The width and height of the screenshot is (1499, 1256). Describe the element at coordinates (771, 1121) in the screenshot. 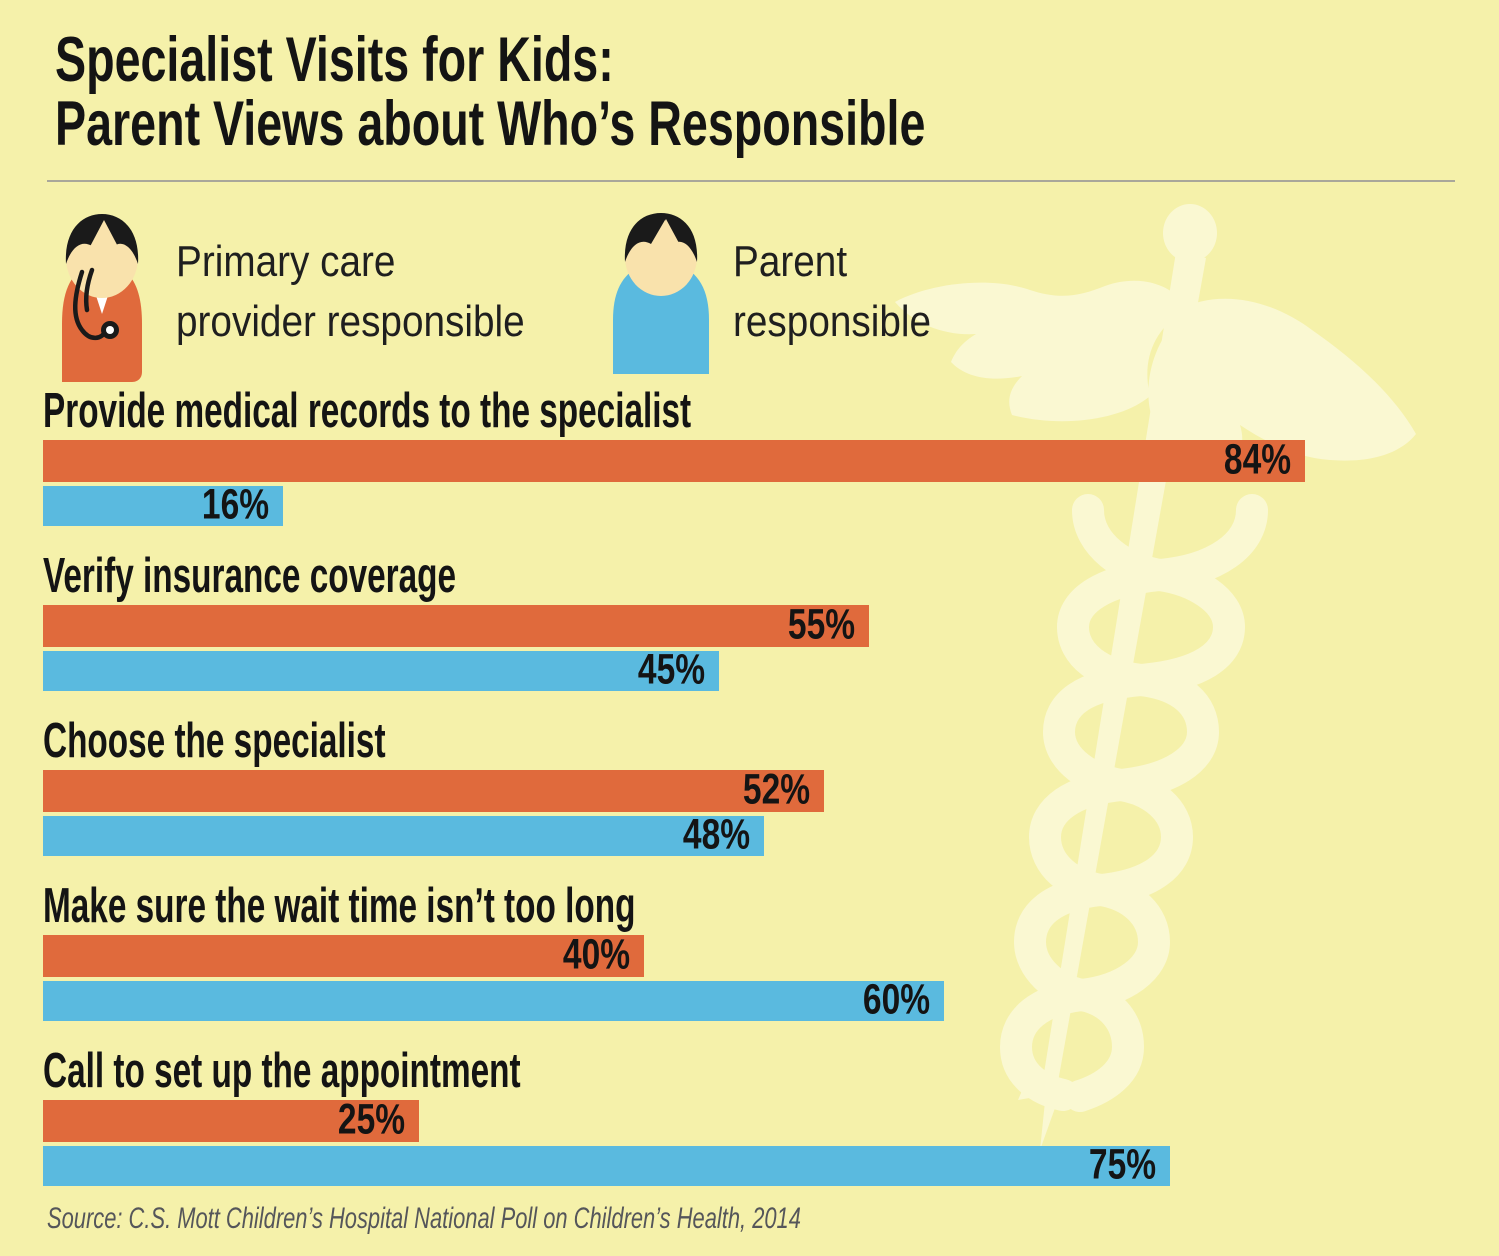

I see `bar-group-5: Call to set up the appointment 25% 75%` at that location.